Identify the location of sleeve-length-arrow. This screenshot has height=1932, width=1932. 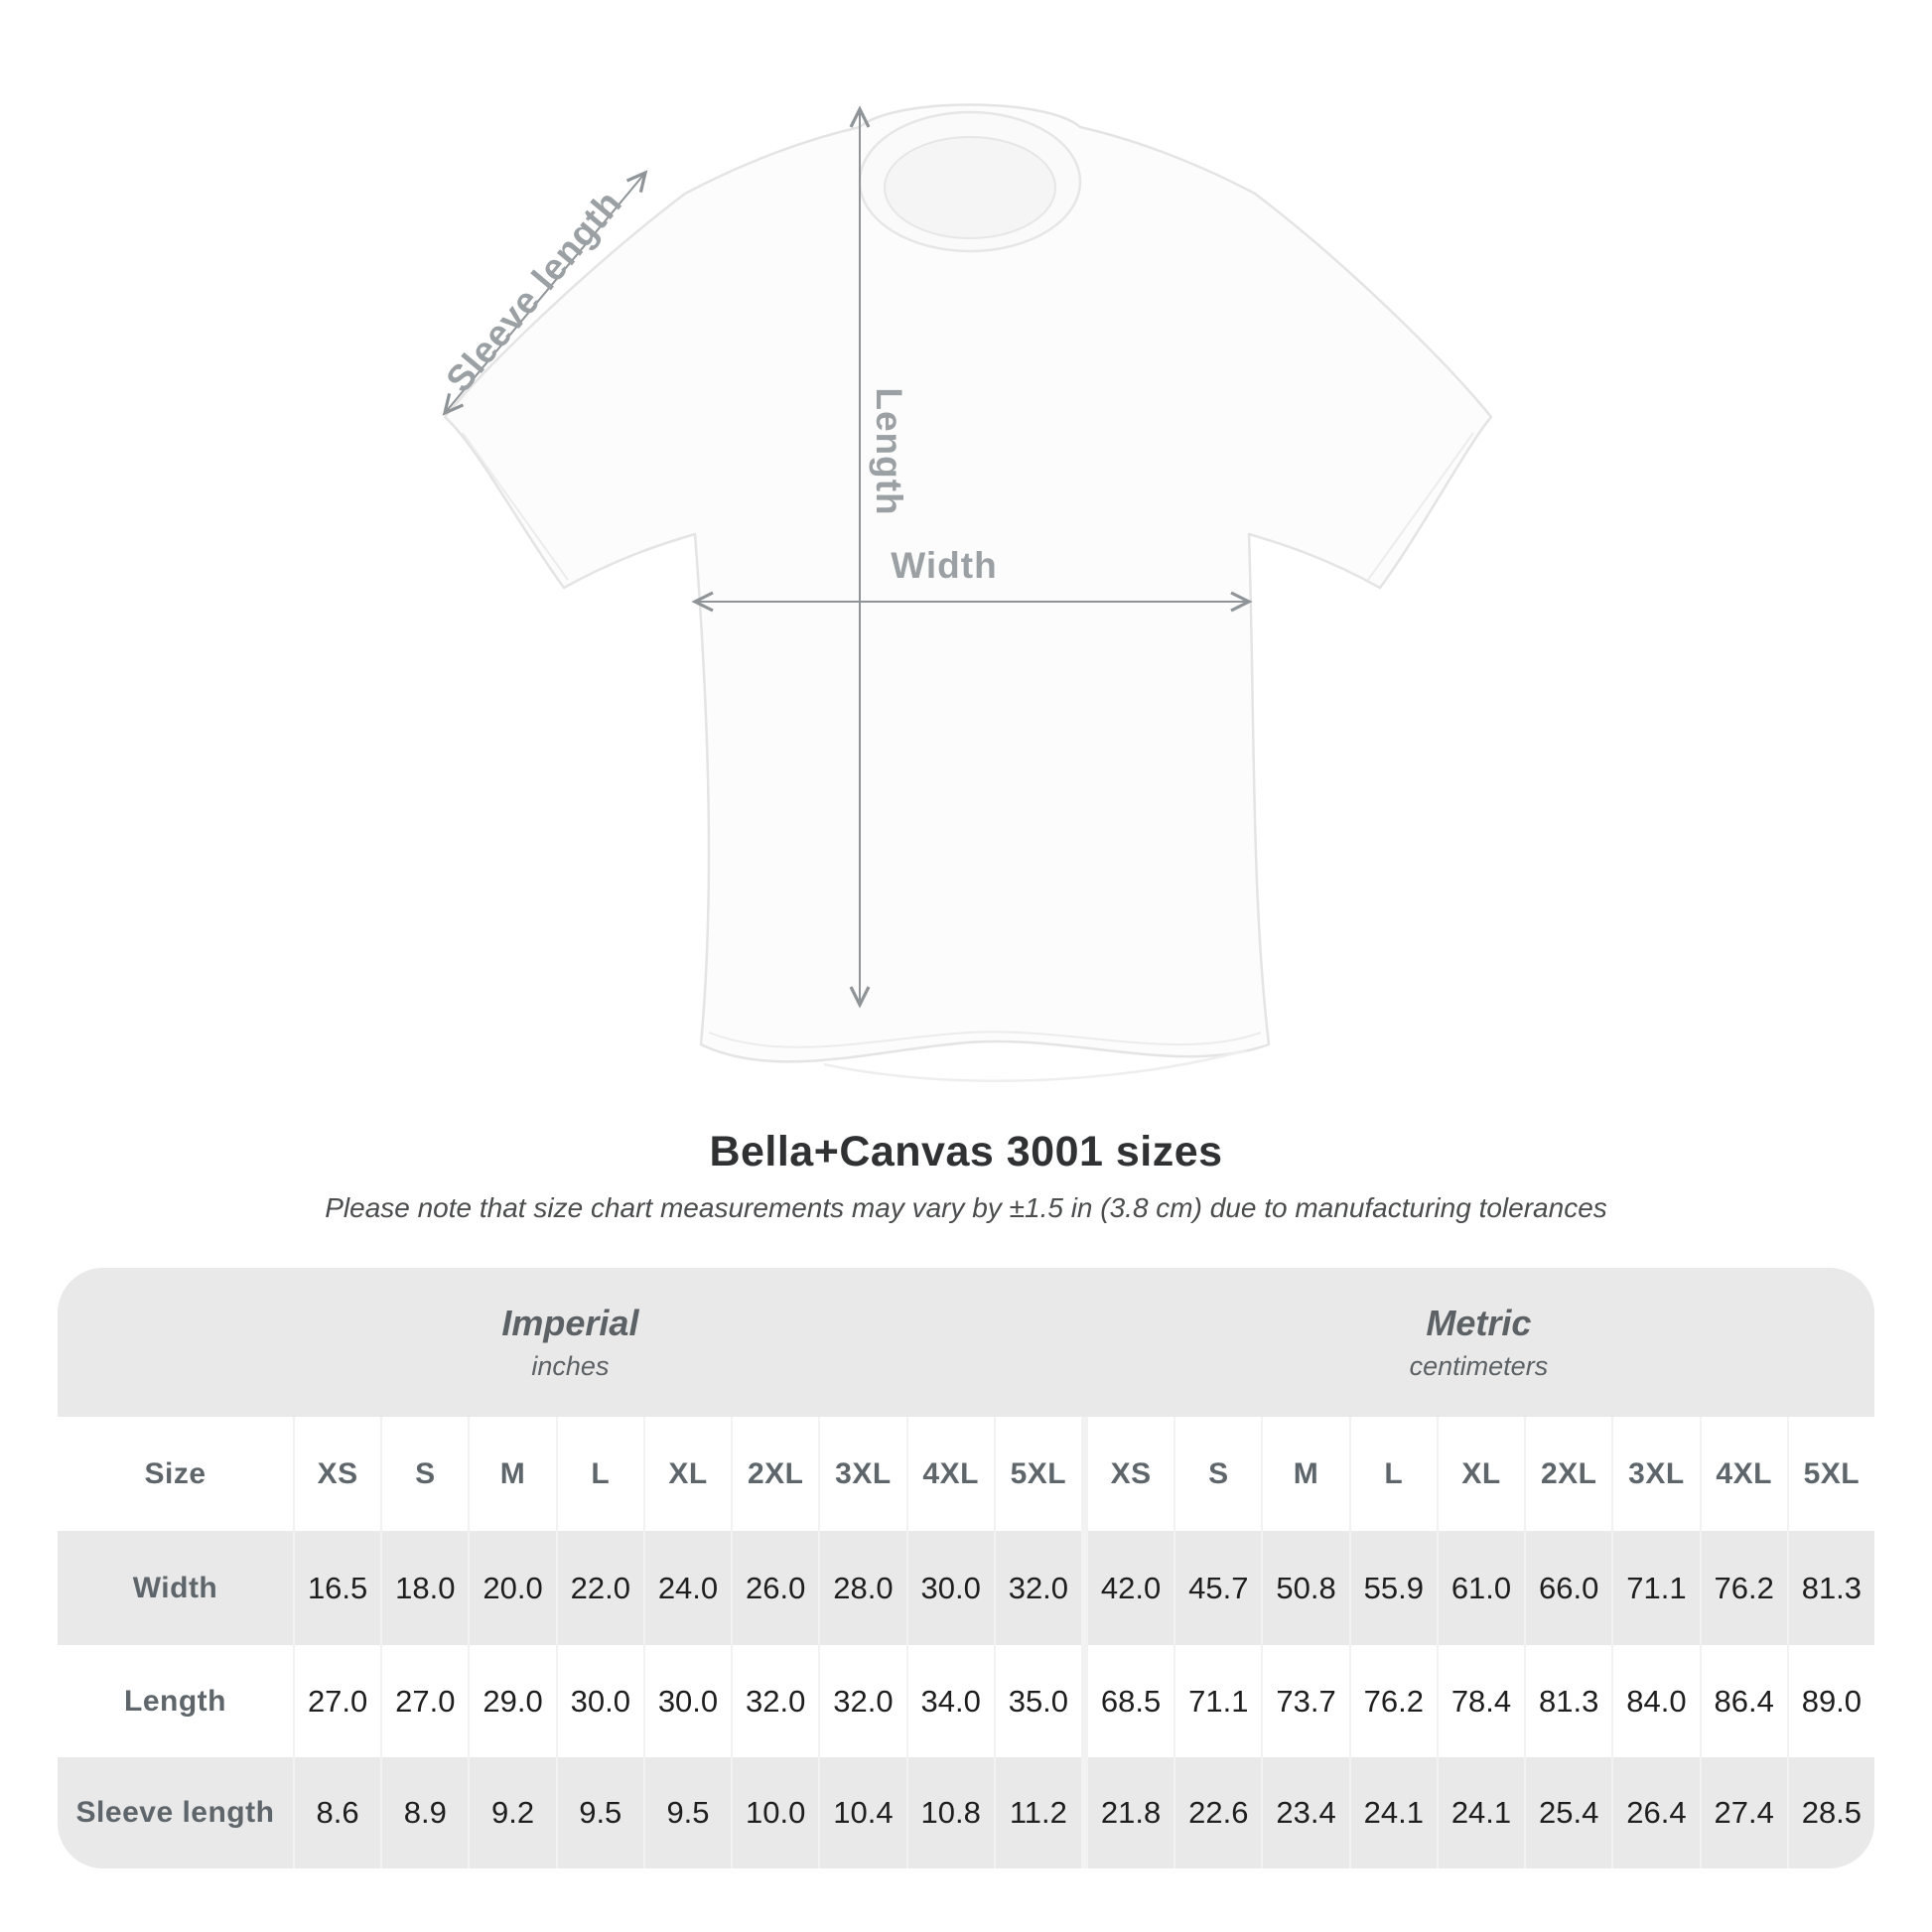
(545, 293).